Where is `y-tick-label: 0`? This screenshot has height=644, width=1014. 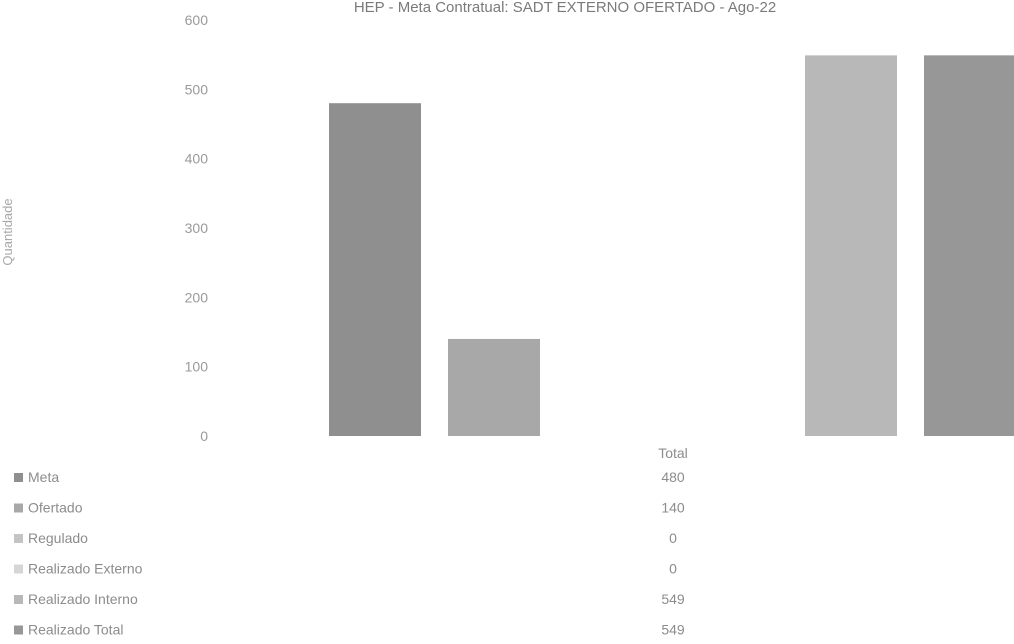
y-tick-label: 0 is located at coordinates (204, 436).